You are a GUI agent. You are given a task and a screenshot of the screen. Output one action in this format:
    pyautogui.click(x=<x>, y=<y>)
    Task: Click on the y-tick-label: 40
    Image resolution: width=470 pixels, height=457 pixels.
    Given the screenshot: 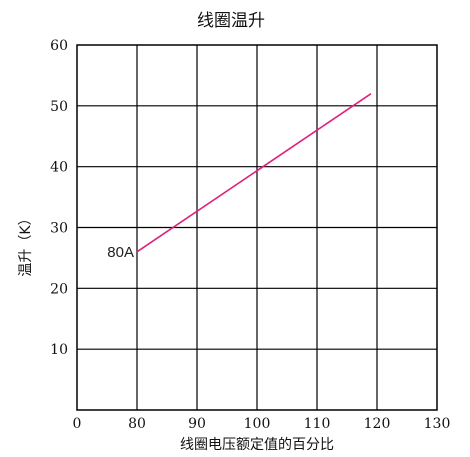 What is the action you would take?
    pyautogui.click(x=59, y=168)
    